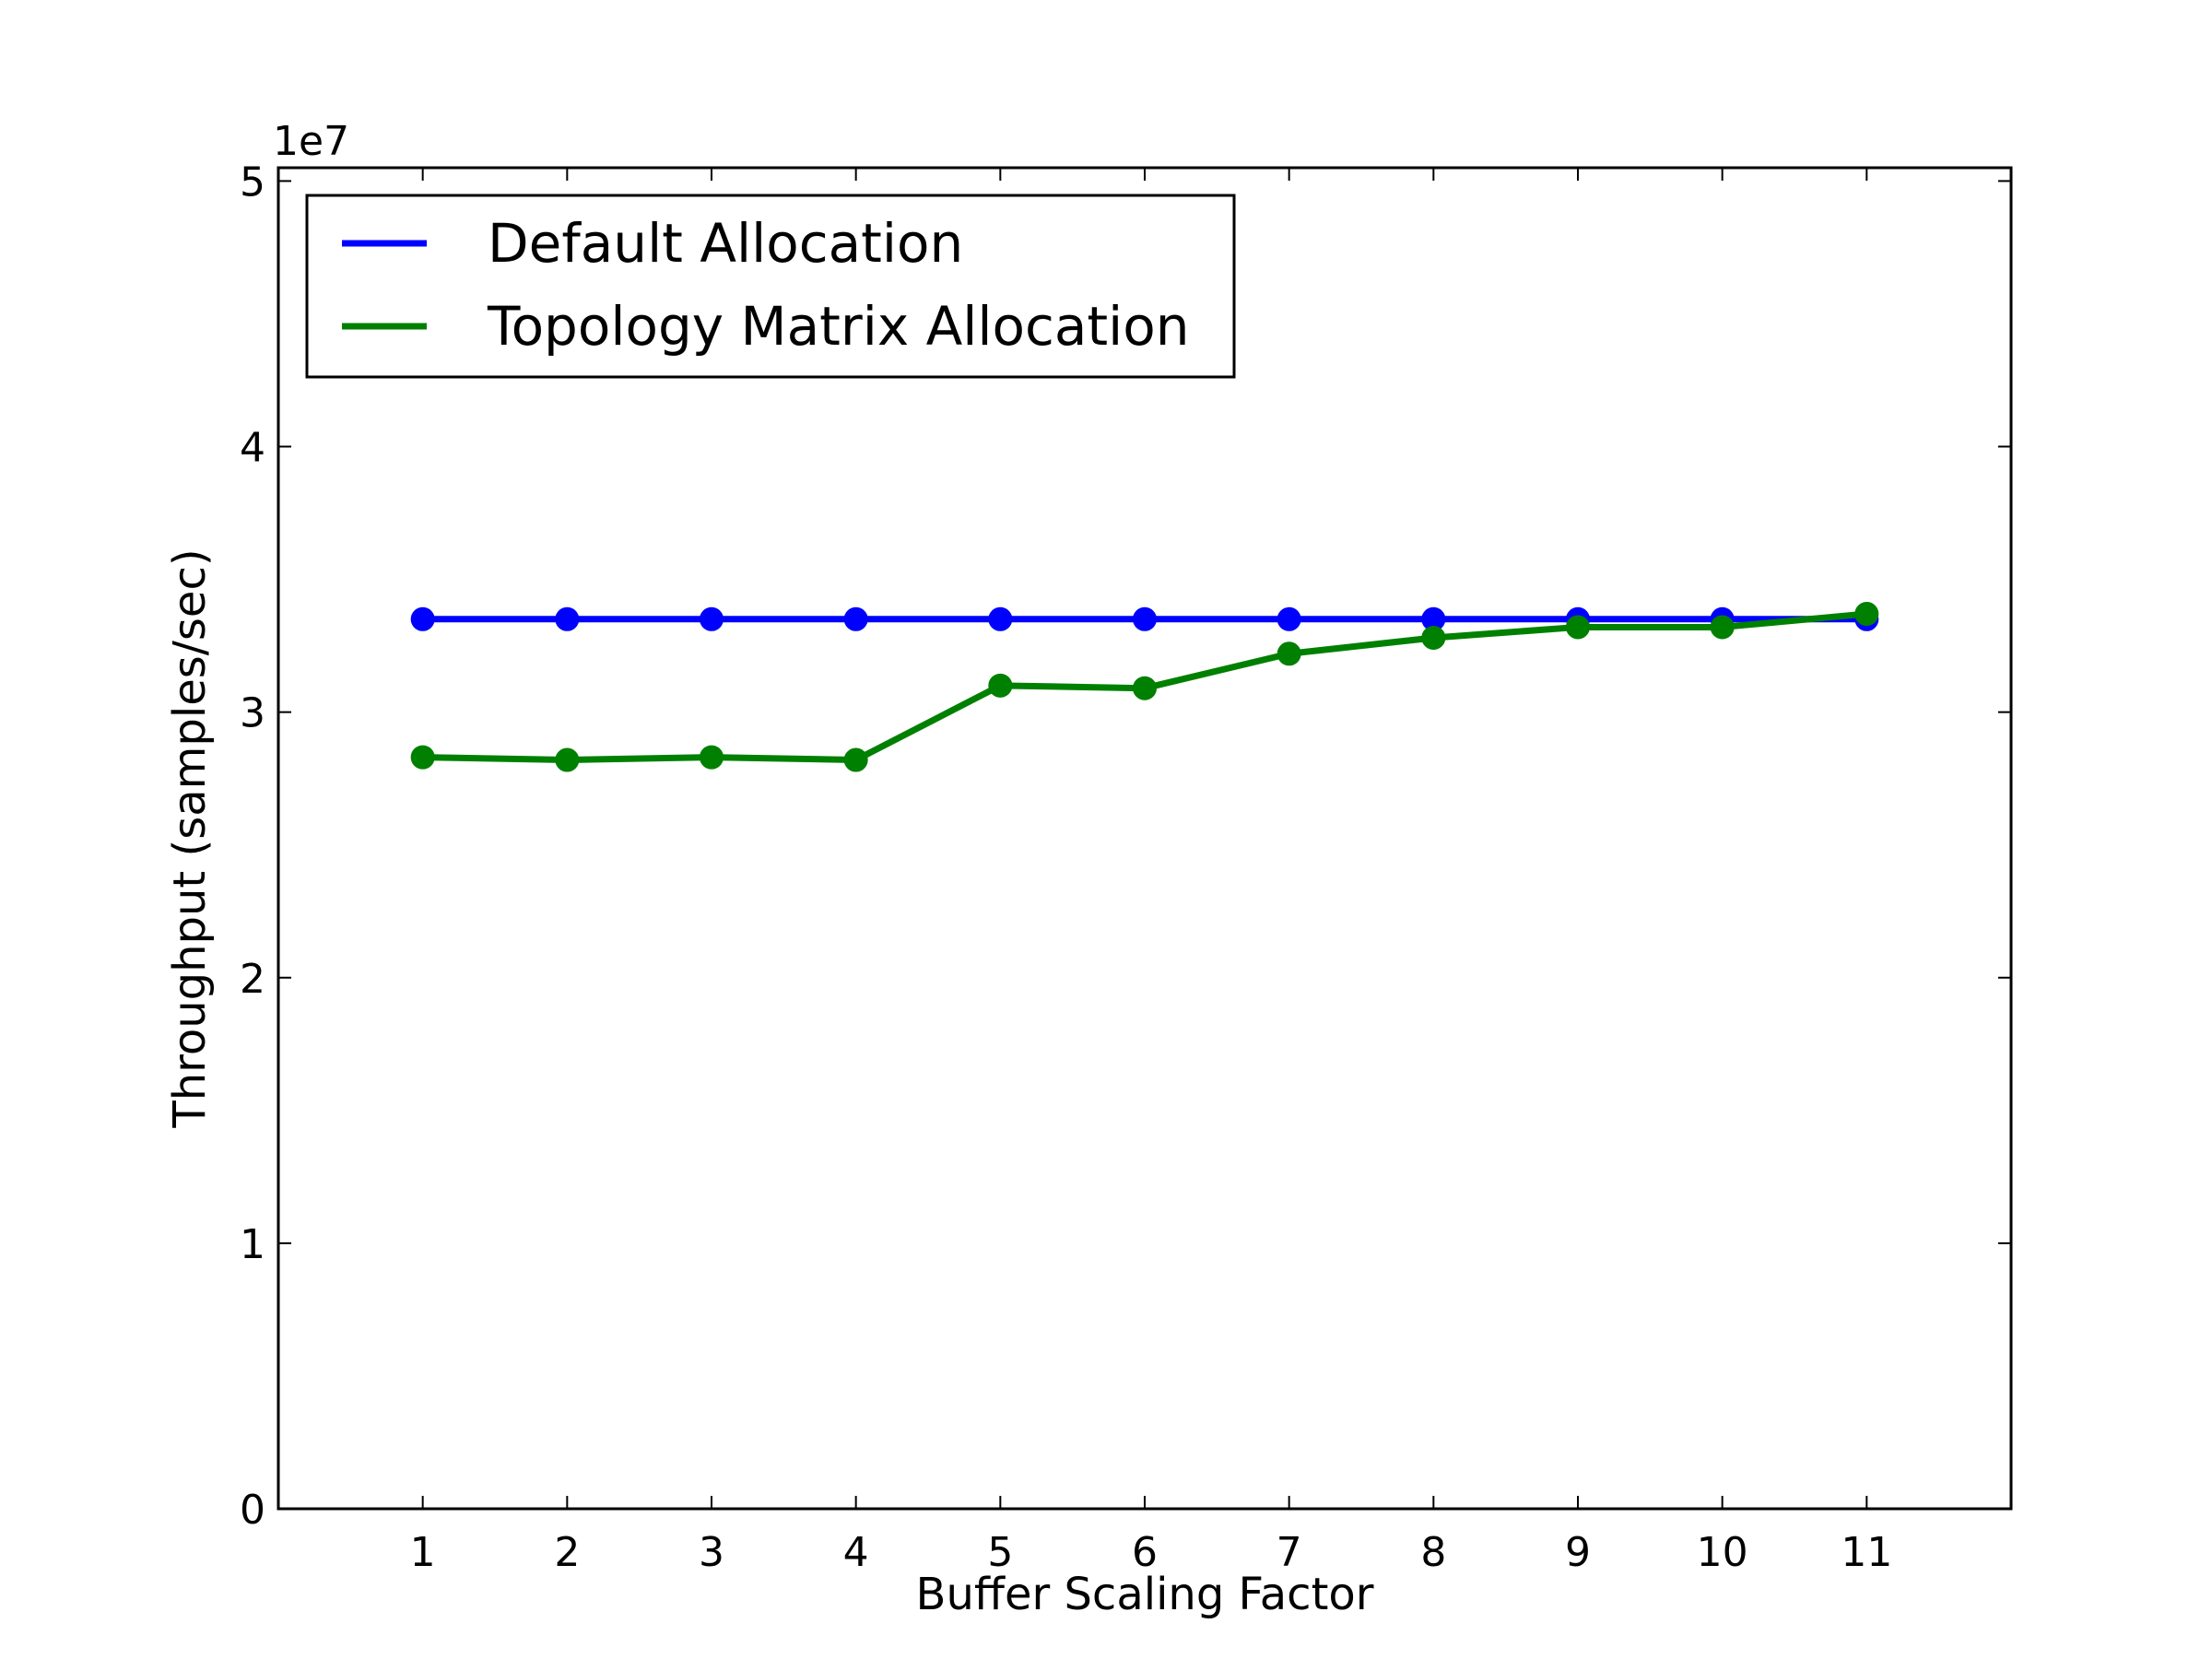 The width and height of the screenshot is (2212, 1659). Describe the element at coordinates (1145, 1594) in the screenshot. I see `x-axis-label: Buffer Scaling Factor` at that location.